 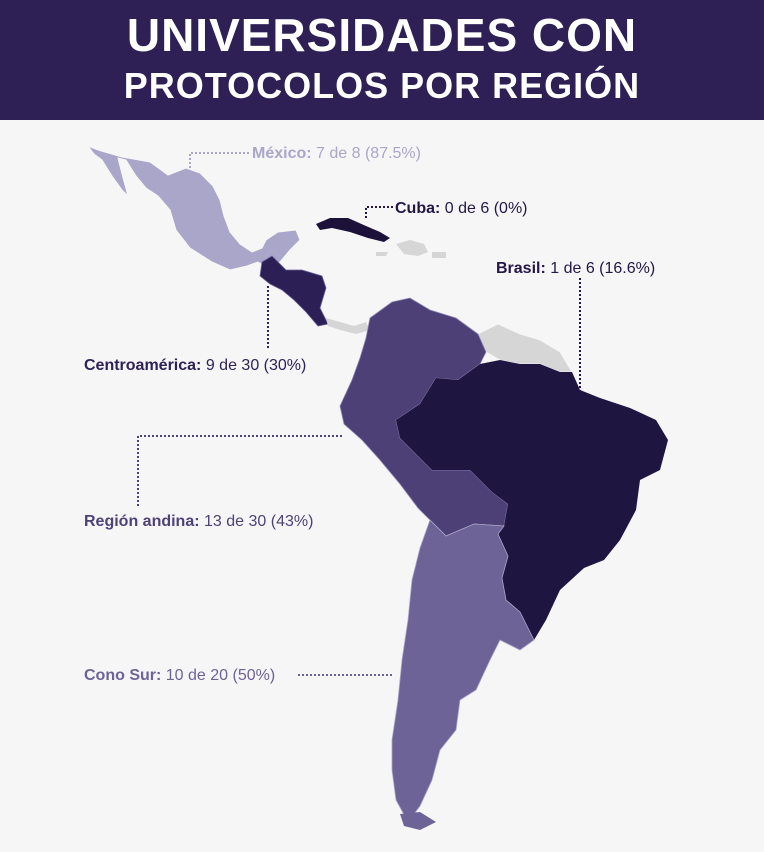 I want to click on title-banner: UNIVERSIDADES CON PROTOCOLOS POR REGIÓN, so click(x=382, y=60).